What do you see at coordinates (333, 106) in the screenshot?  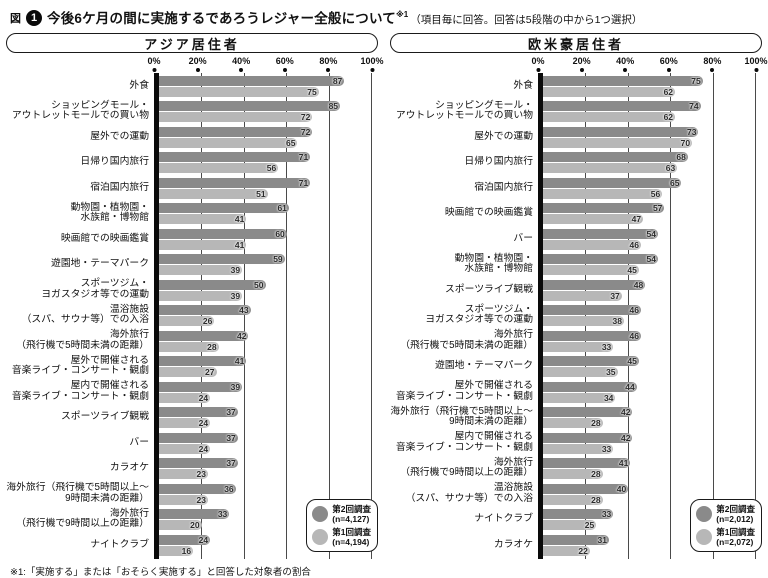 I see `bar-value: 85` at bounding box center [333, 106].